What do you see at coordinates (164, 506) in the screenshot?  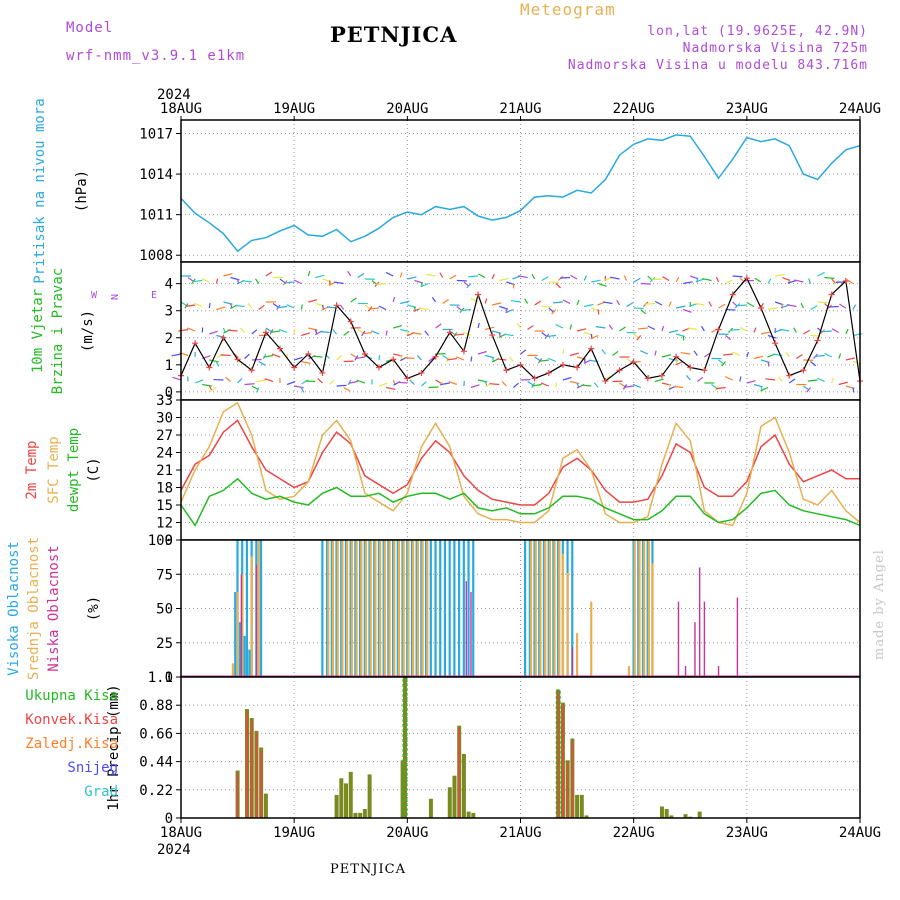 I see `y-tick-label: 15` at bounding box center [164, 506].